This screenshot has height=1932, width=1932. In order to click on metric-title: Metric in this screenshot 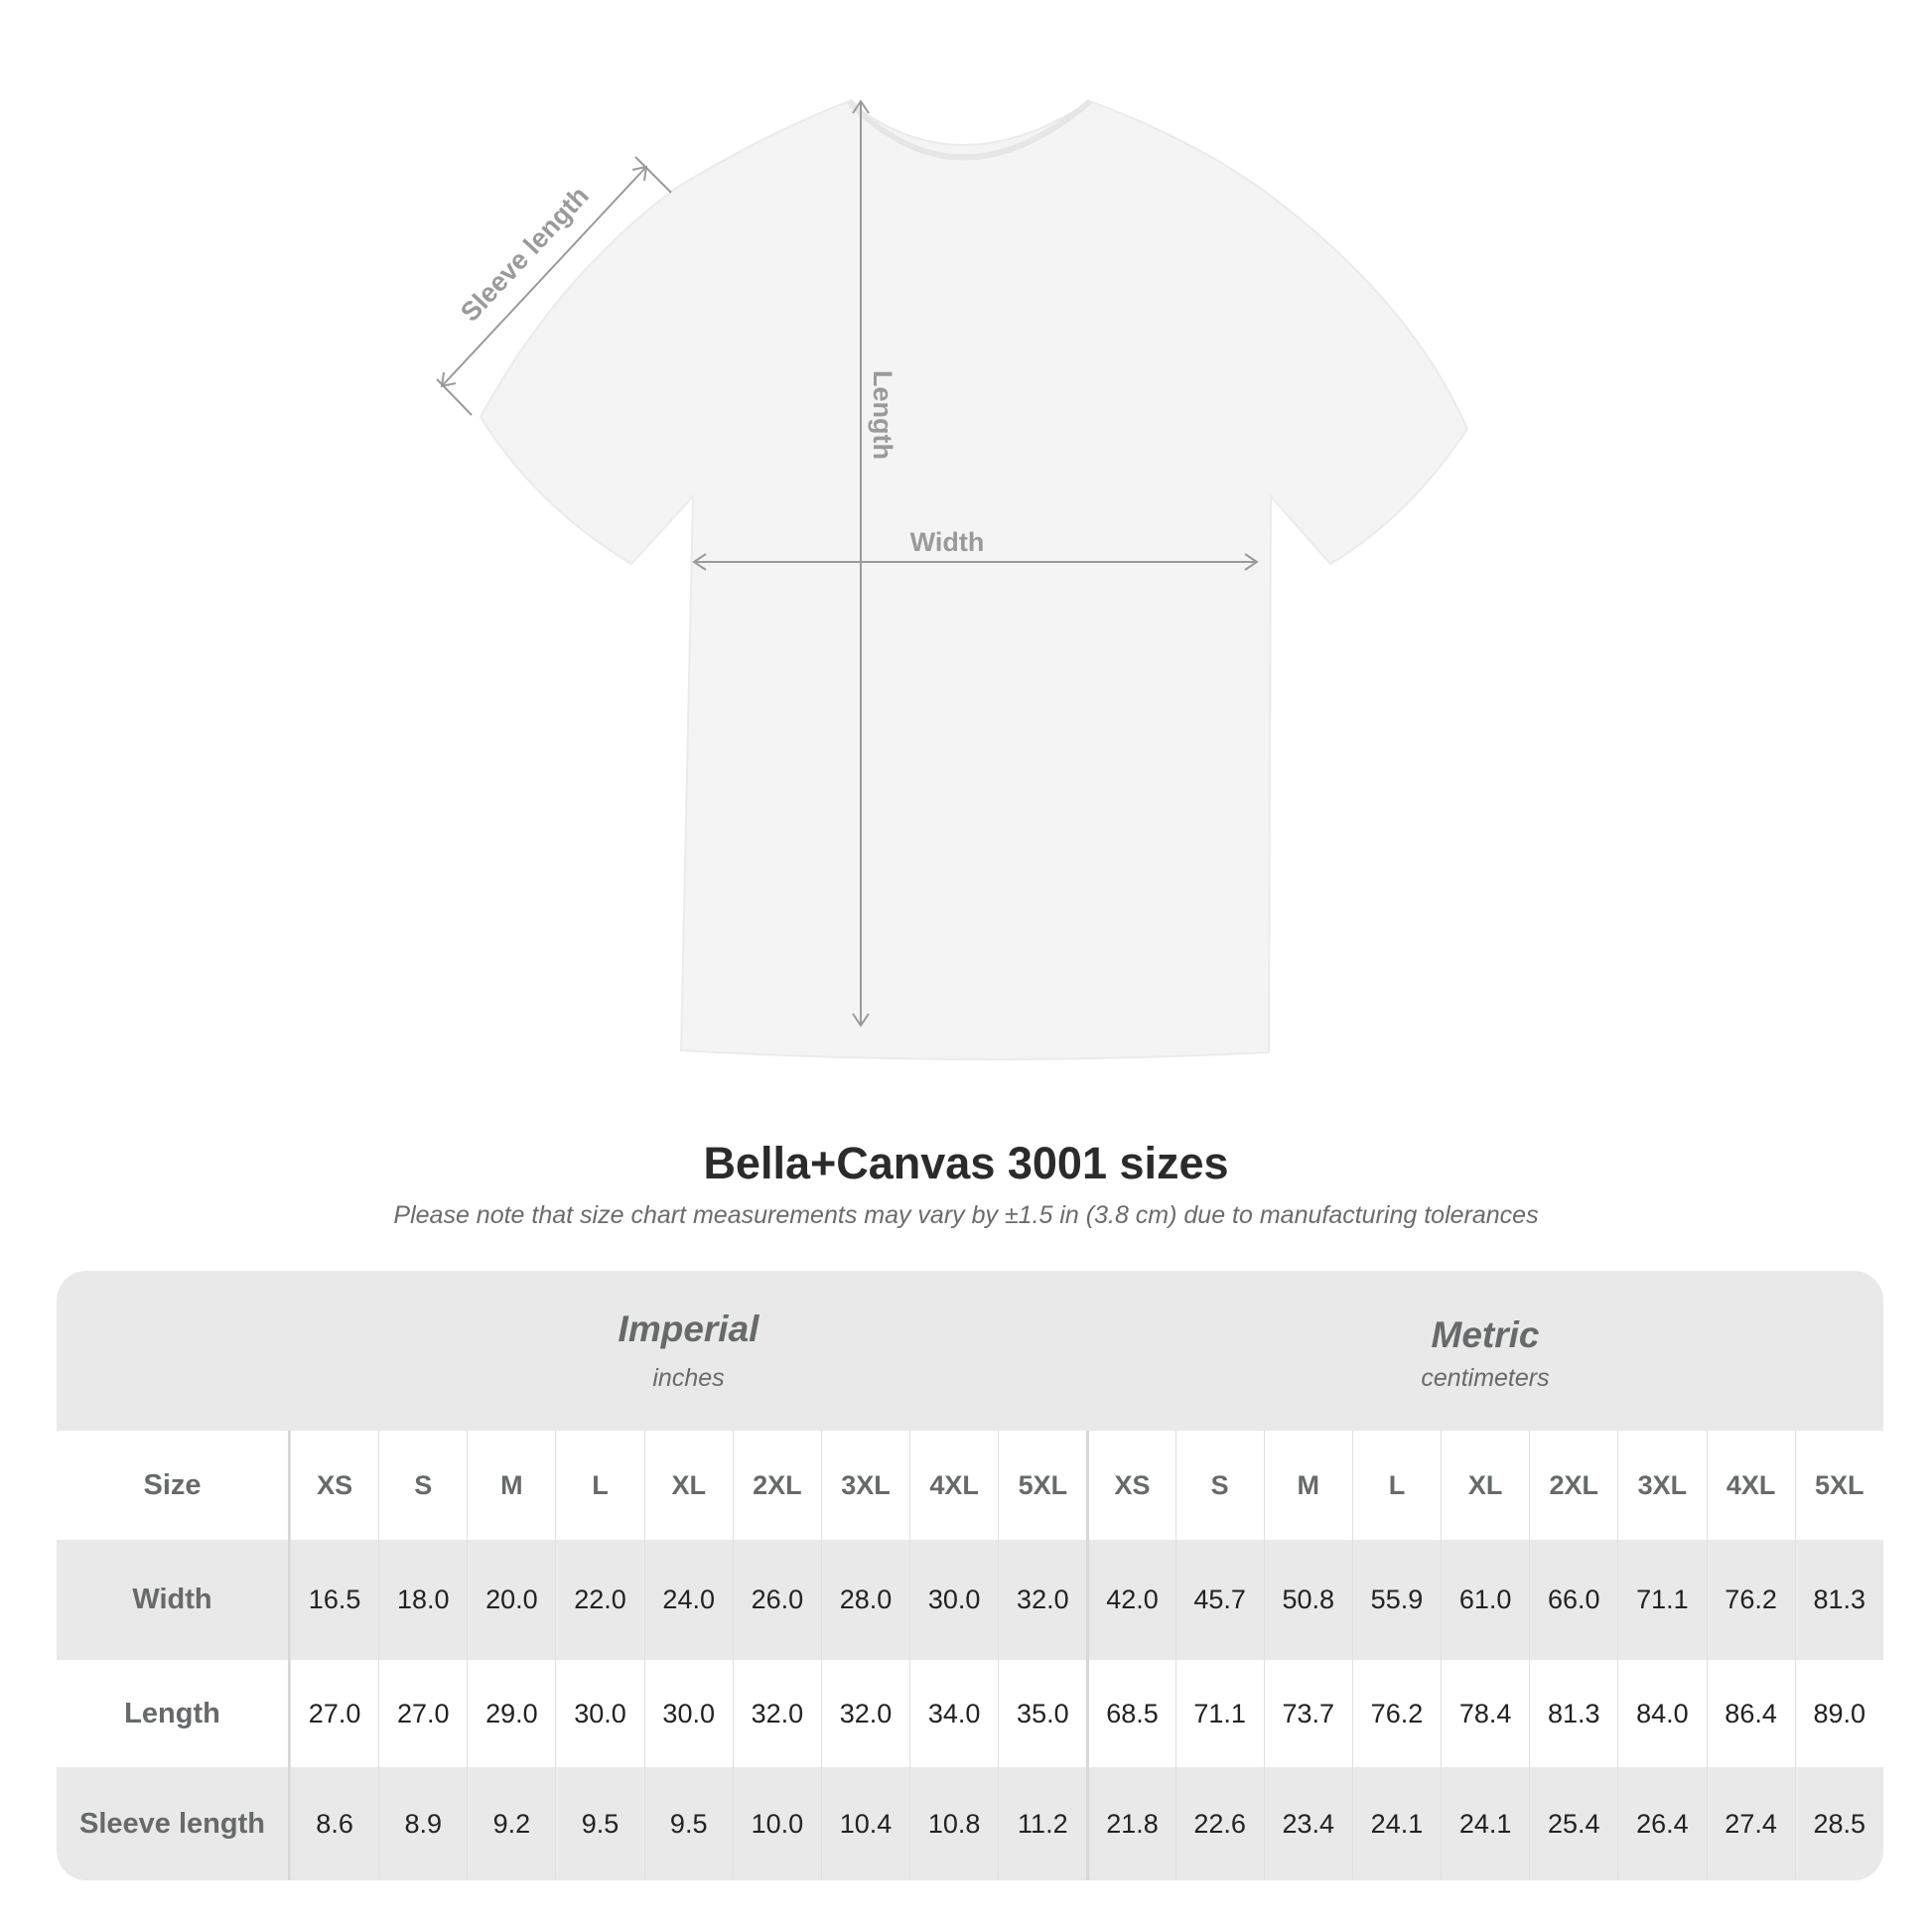, I will do `click(1486, 1334)`.